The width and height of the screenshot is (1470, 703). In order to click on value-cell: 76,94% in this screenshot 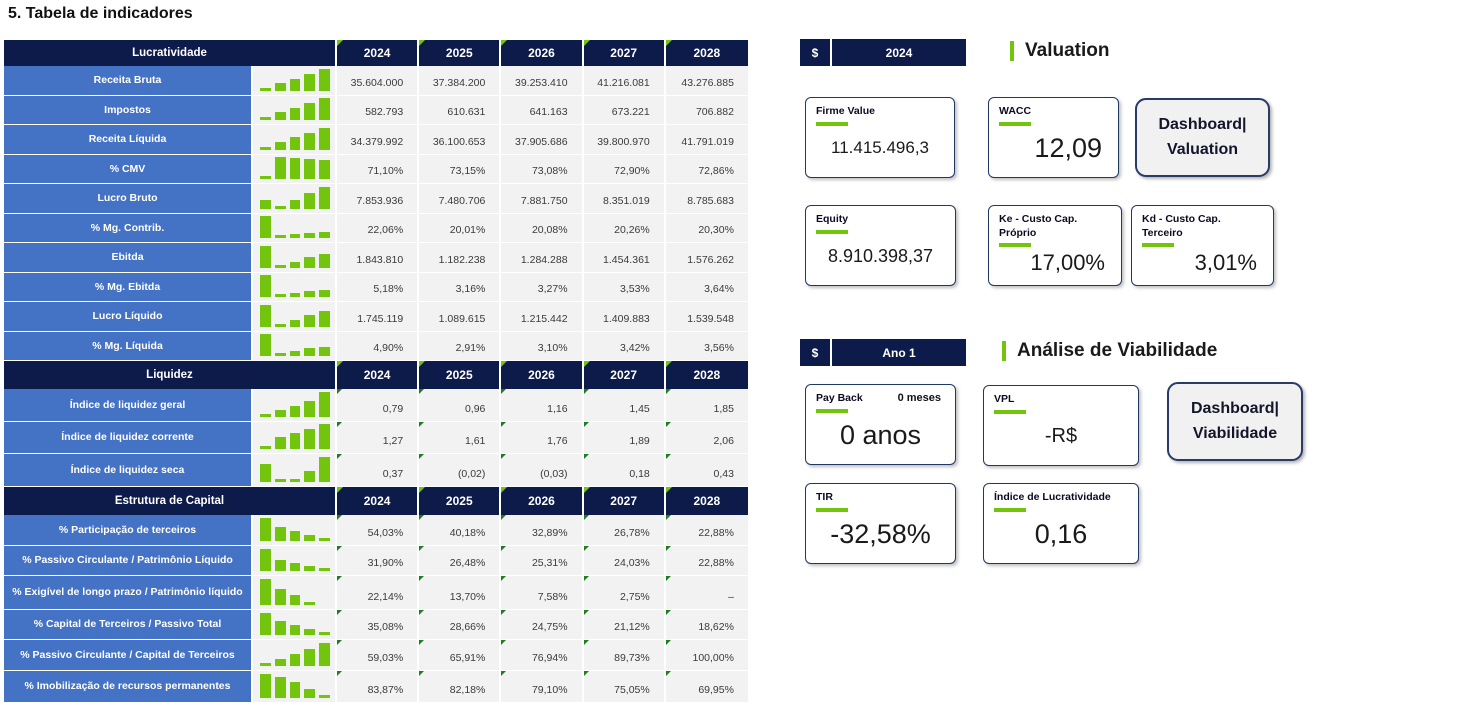, I will do `click(542, 655)`.